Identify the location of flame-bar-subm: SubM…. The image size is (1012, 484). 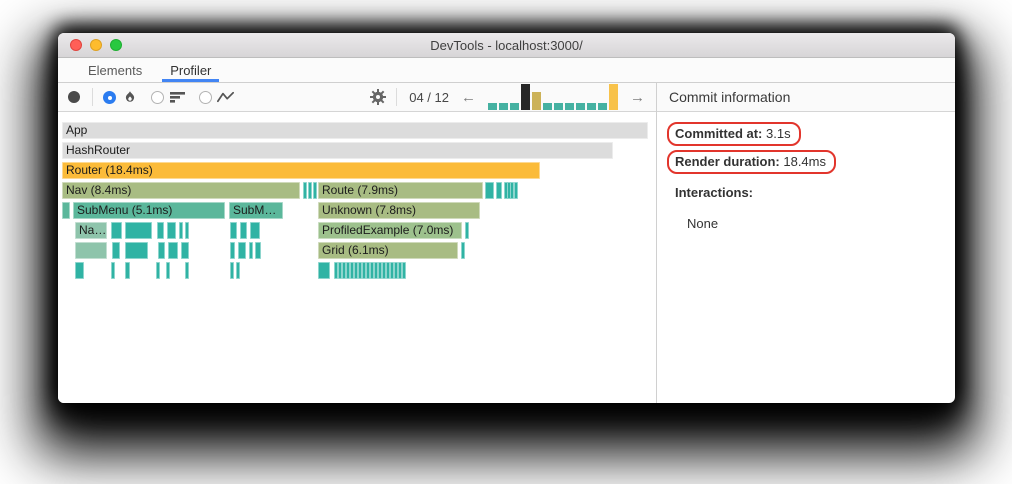
(256, 210).